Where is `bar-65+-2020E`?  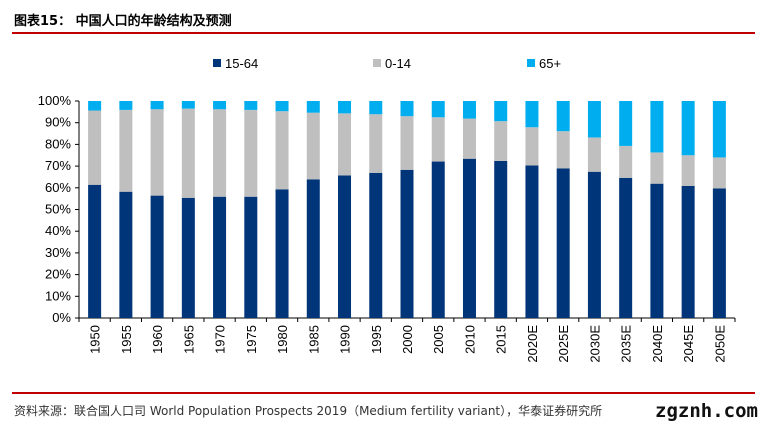 bar-65+-2020E is located at coordinates (532, 114).